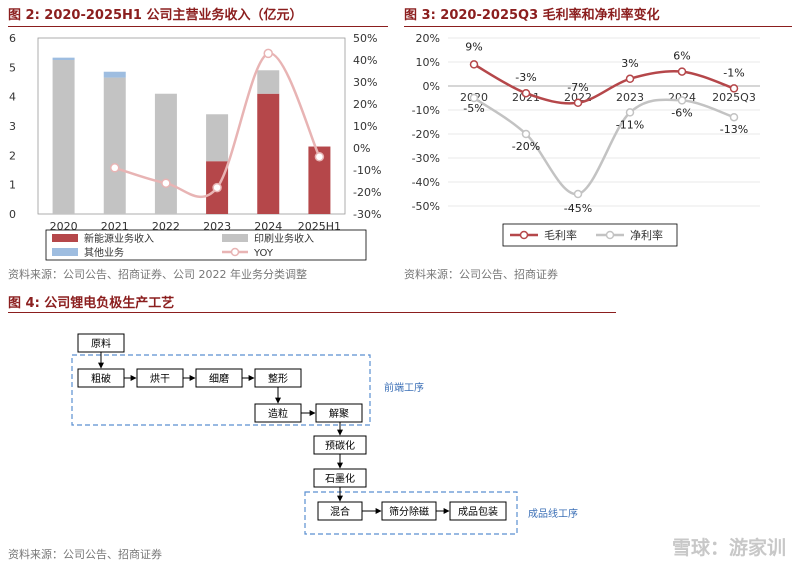  I want to click on fig3-y-tick: -50%, so click(426, 206).